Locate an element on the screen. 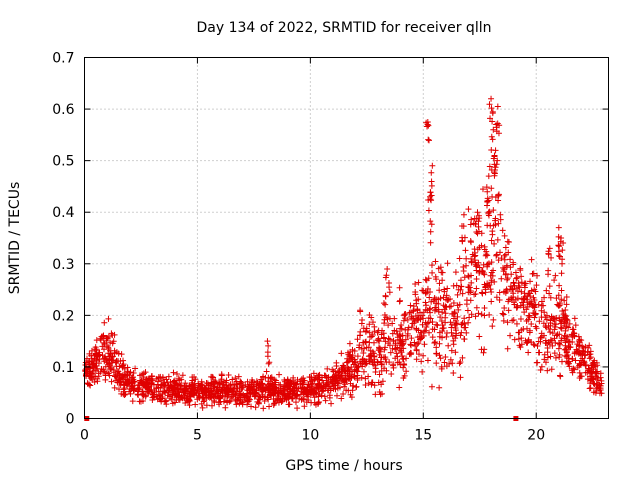 This screenshot has height=480, width=640. x-tick-label: 0 is located at coordinates (84, 436).